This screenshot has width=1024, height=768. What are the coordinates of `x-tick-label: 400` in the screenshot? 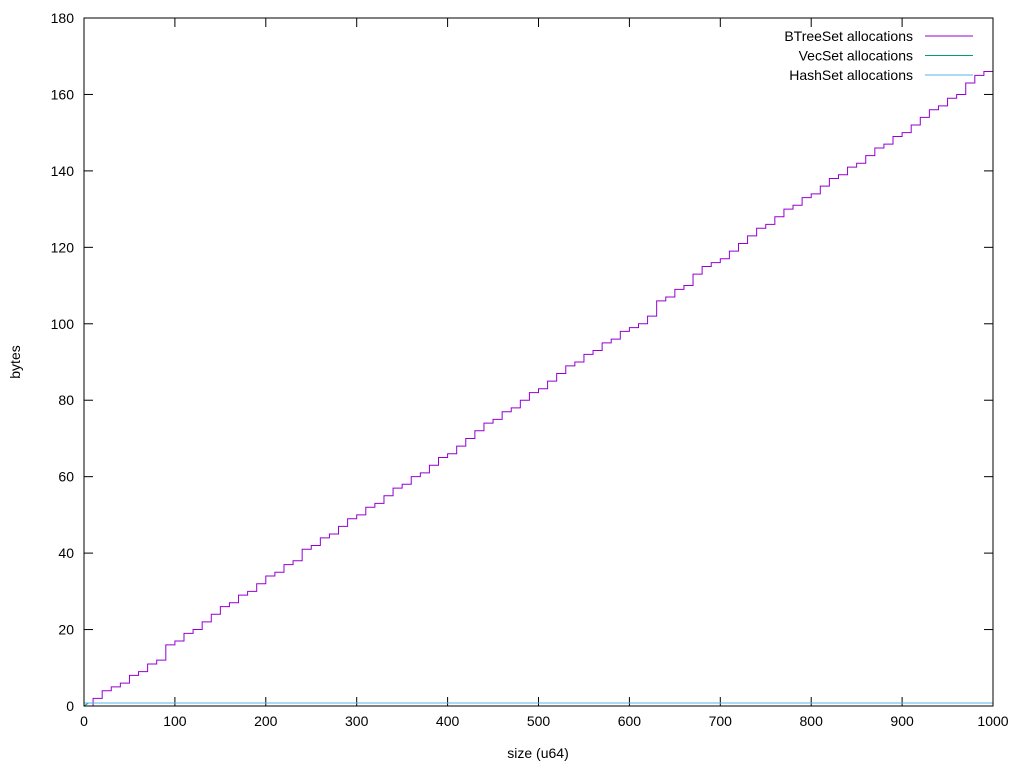 It's located at (448, 721).